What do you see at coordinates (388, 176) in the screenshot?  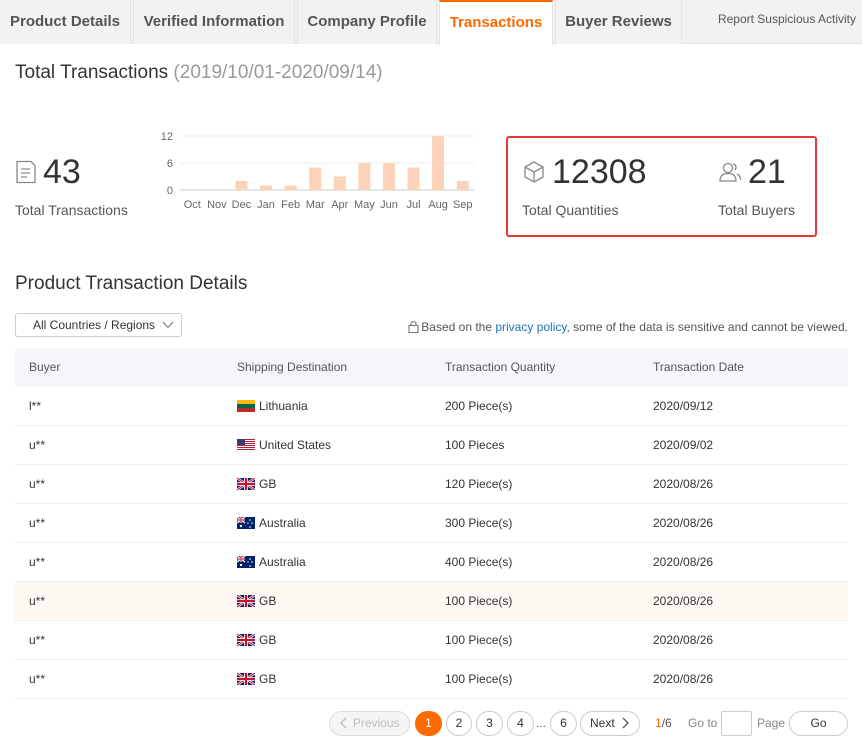 I see `bar-jun` at bounding box center [388, 176].